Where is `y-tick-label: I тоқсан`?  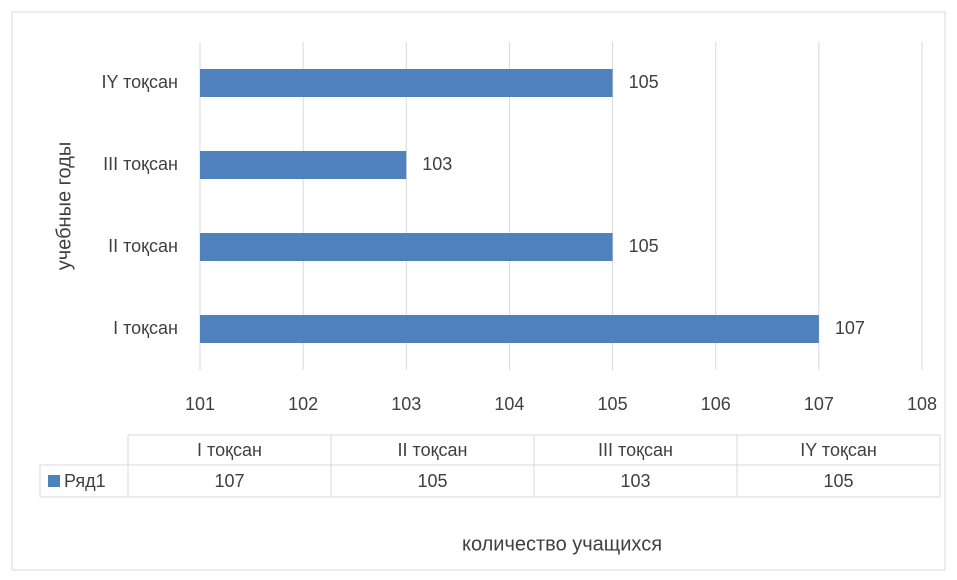 y-tick-label: I тоқсан is located at coordinates (145, 328).